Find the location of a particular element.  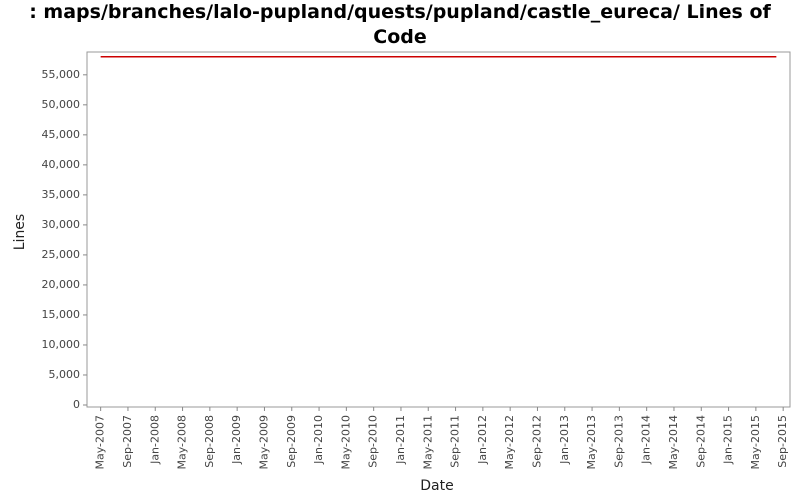

y-tick-label: 50,000 is located at coordinates (61, 104).